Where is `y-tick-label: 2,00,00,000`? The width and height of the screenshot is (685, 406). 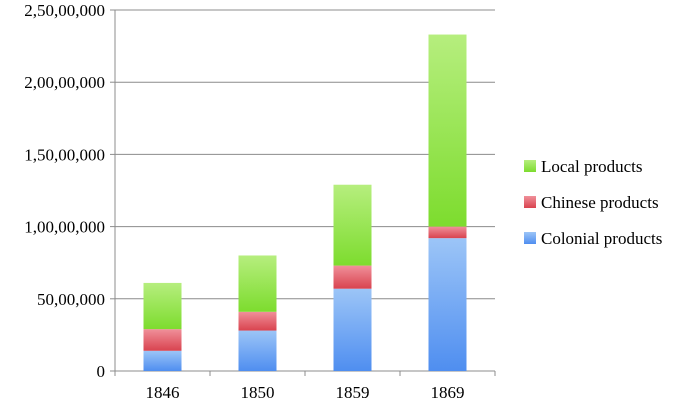
y-tick-label: 2,00,00,000 is located at coordinates (64, 82).